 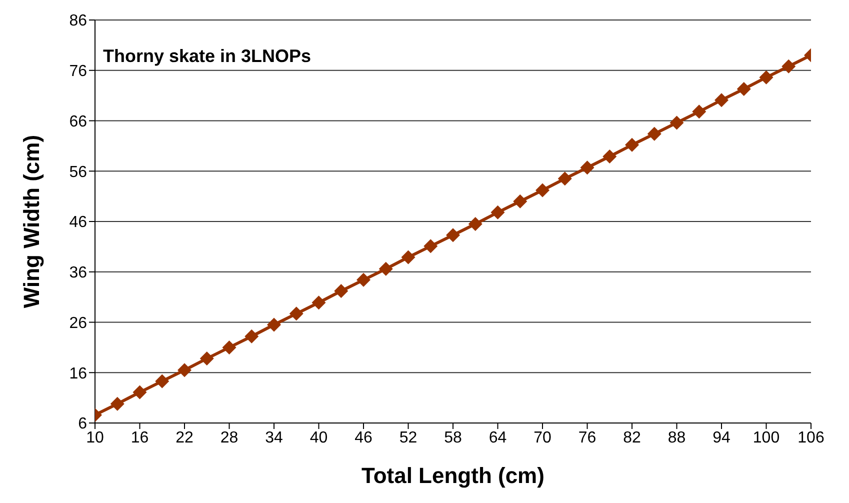 I want to click on x-tick-label: 46, so click(x=363, y=437).